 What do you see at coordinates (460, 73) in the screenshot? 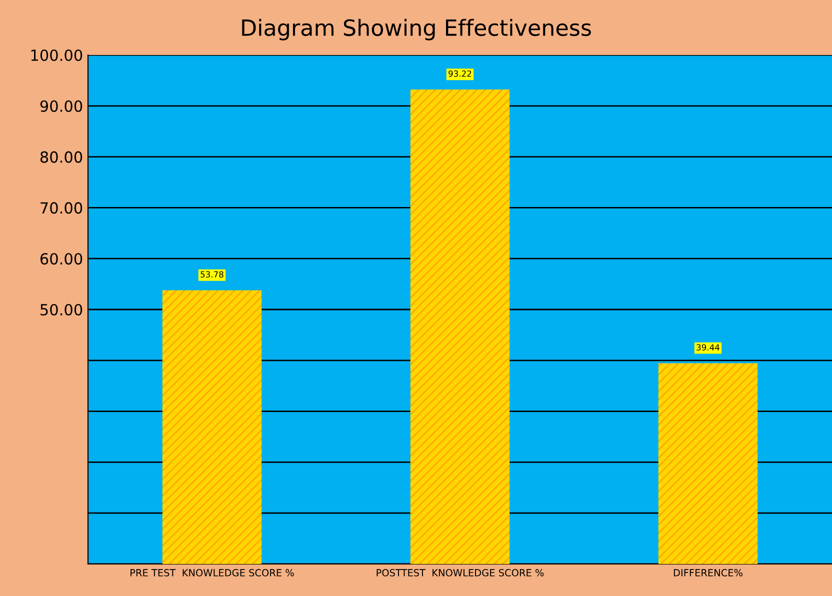
I see `data-label: 93.22` at bounding box center [460, 73].